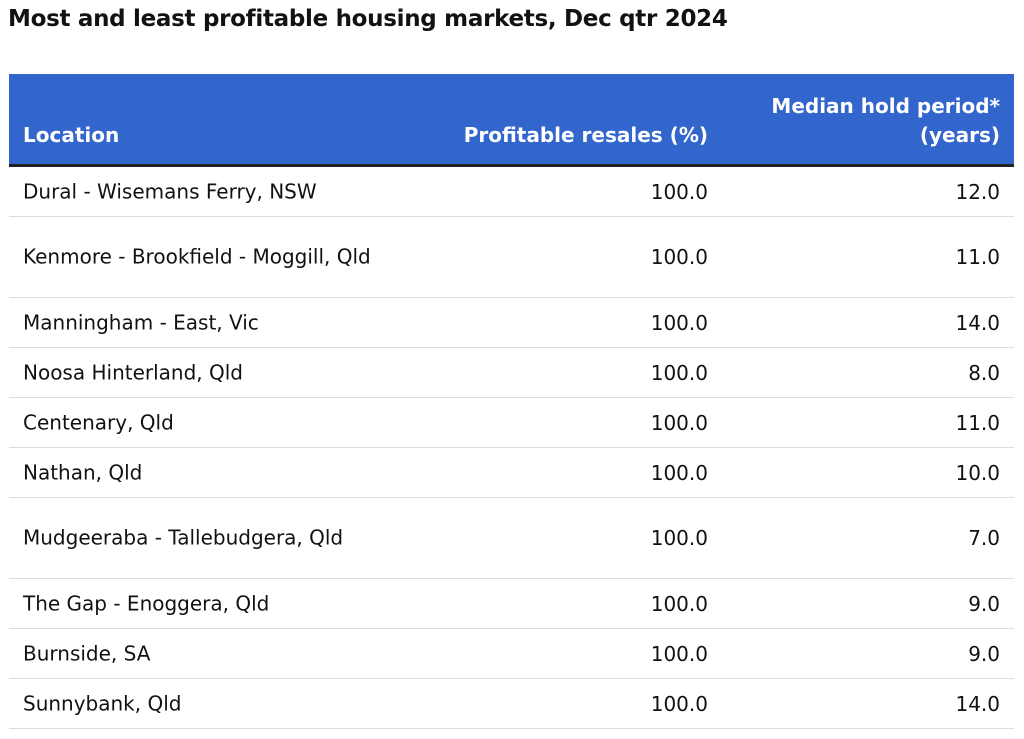 This screenshot has width=1024, height=739. Describe the element at coordinates (511, 192) in the screenshot. I see `table-row: Dural - Wisemans Ferry, NSW 100.0 12.0` at that location.